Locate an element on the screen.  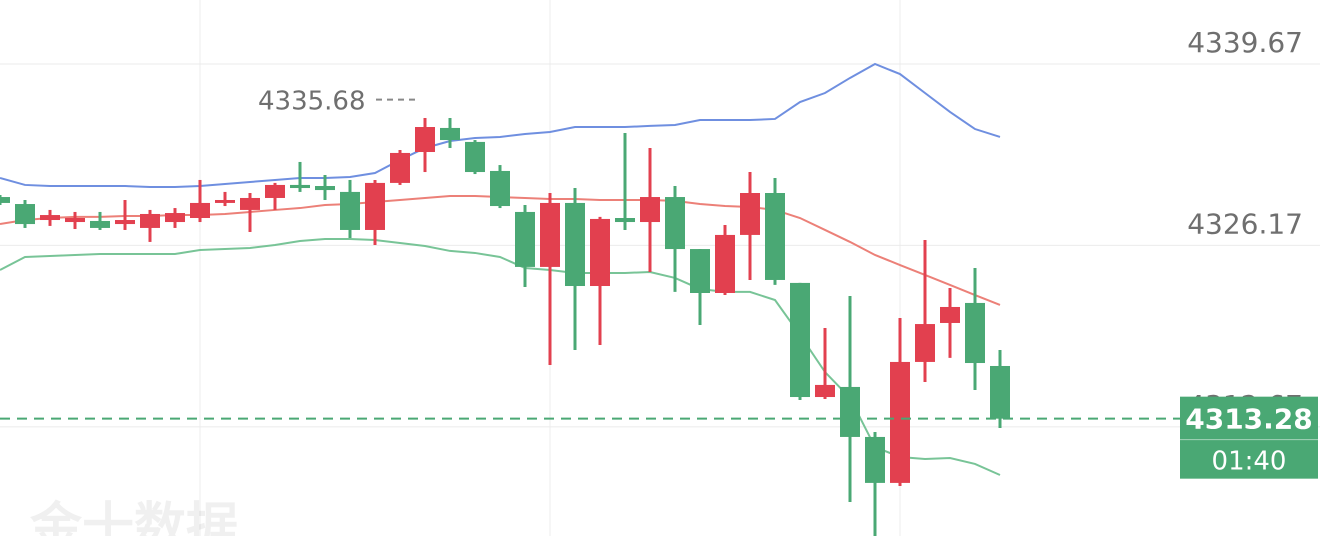
high-label: 4335.68 is located at coordinates (312, 102).